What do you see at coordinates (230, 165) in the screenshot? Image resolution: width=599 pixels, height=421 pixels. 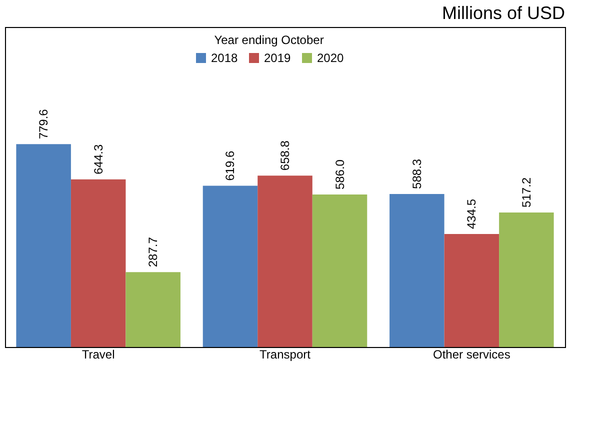 I see `data-label: 619.6` at bounding box center [230, 165].